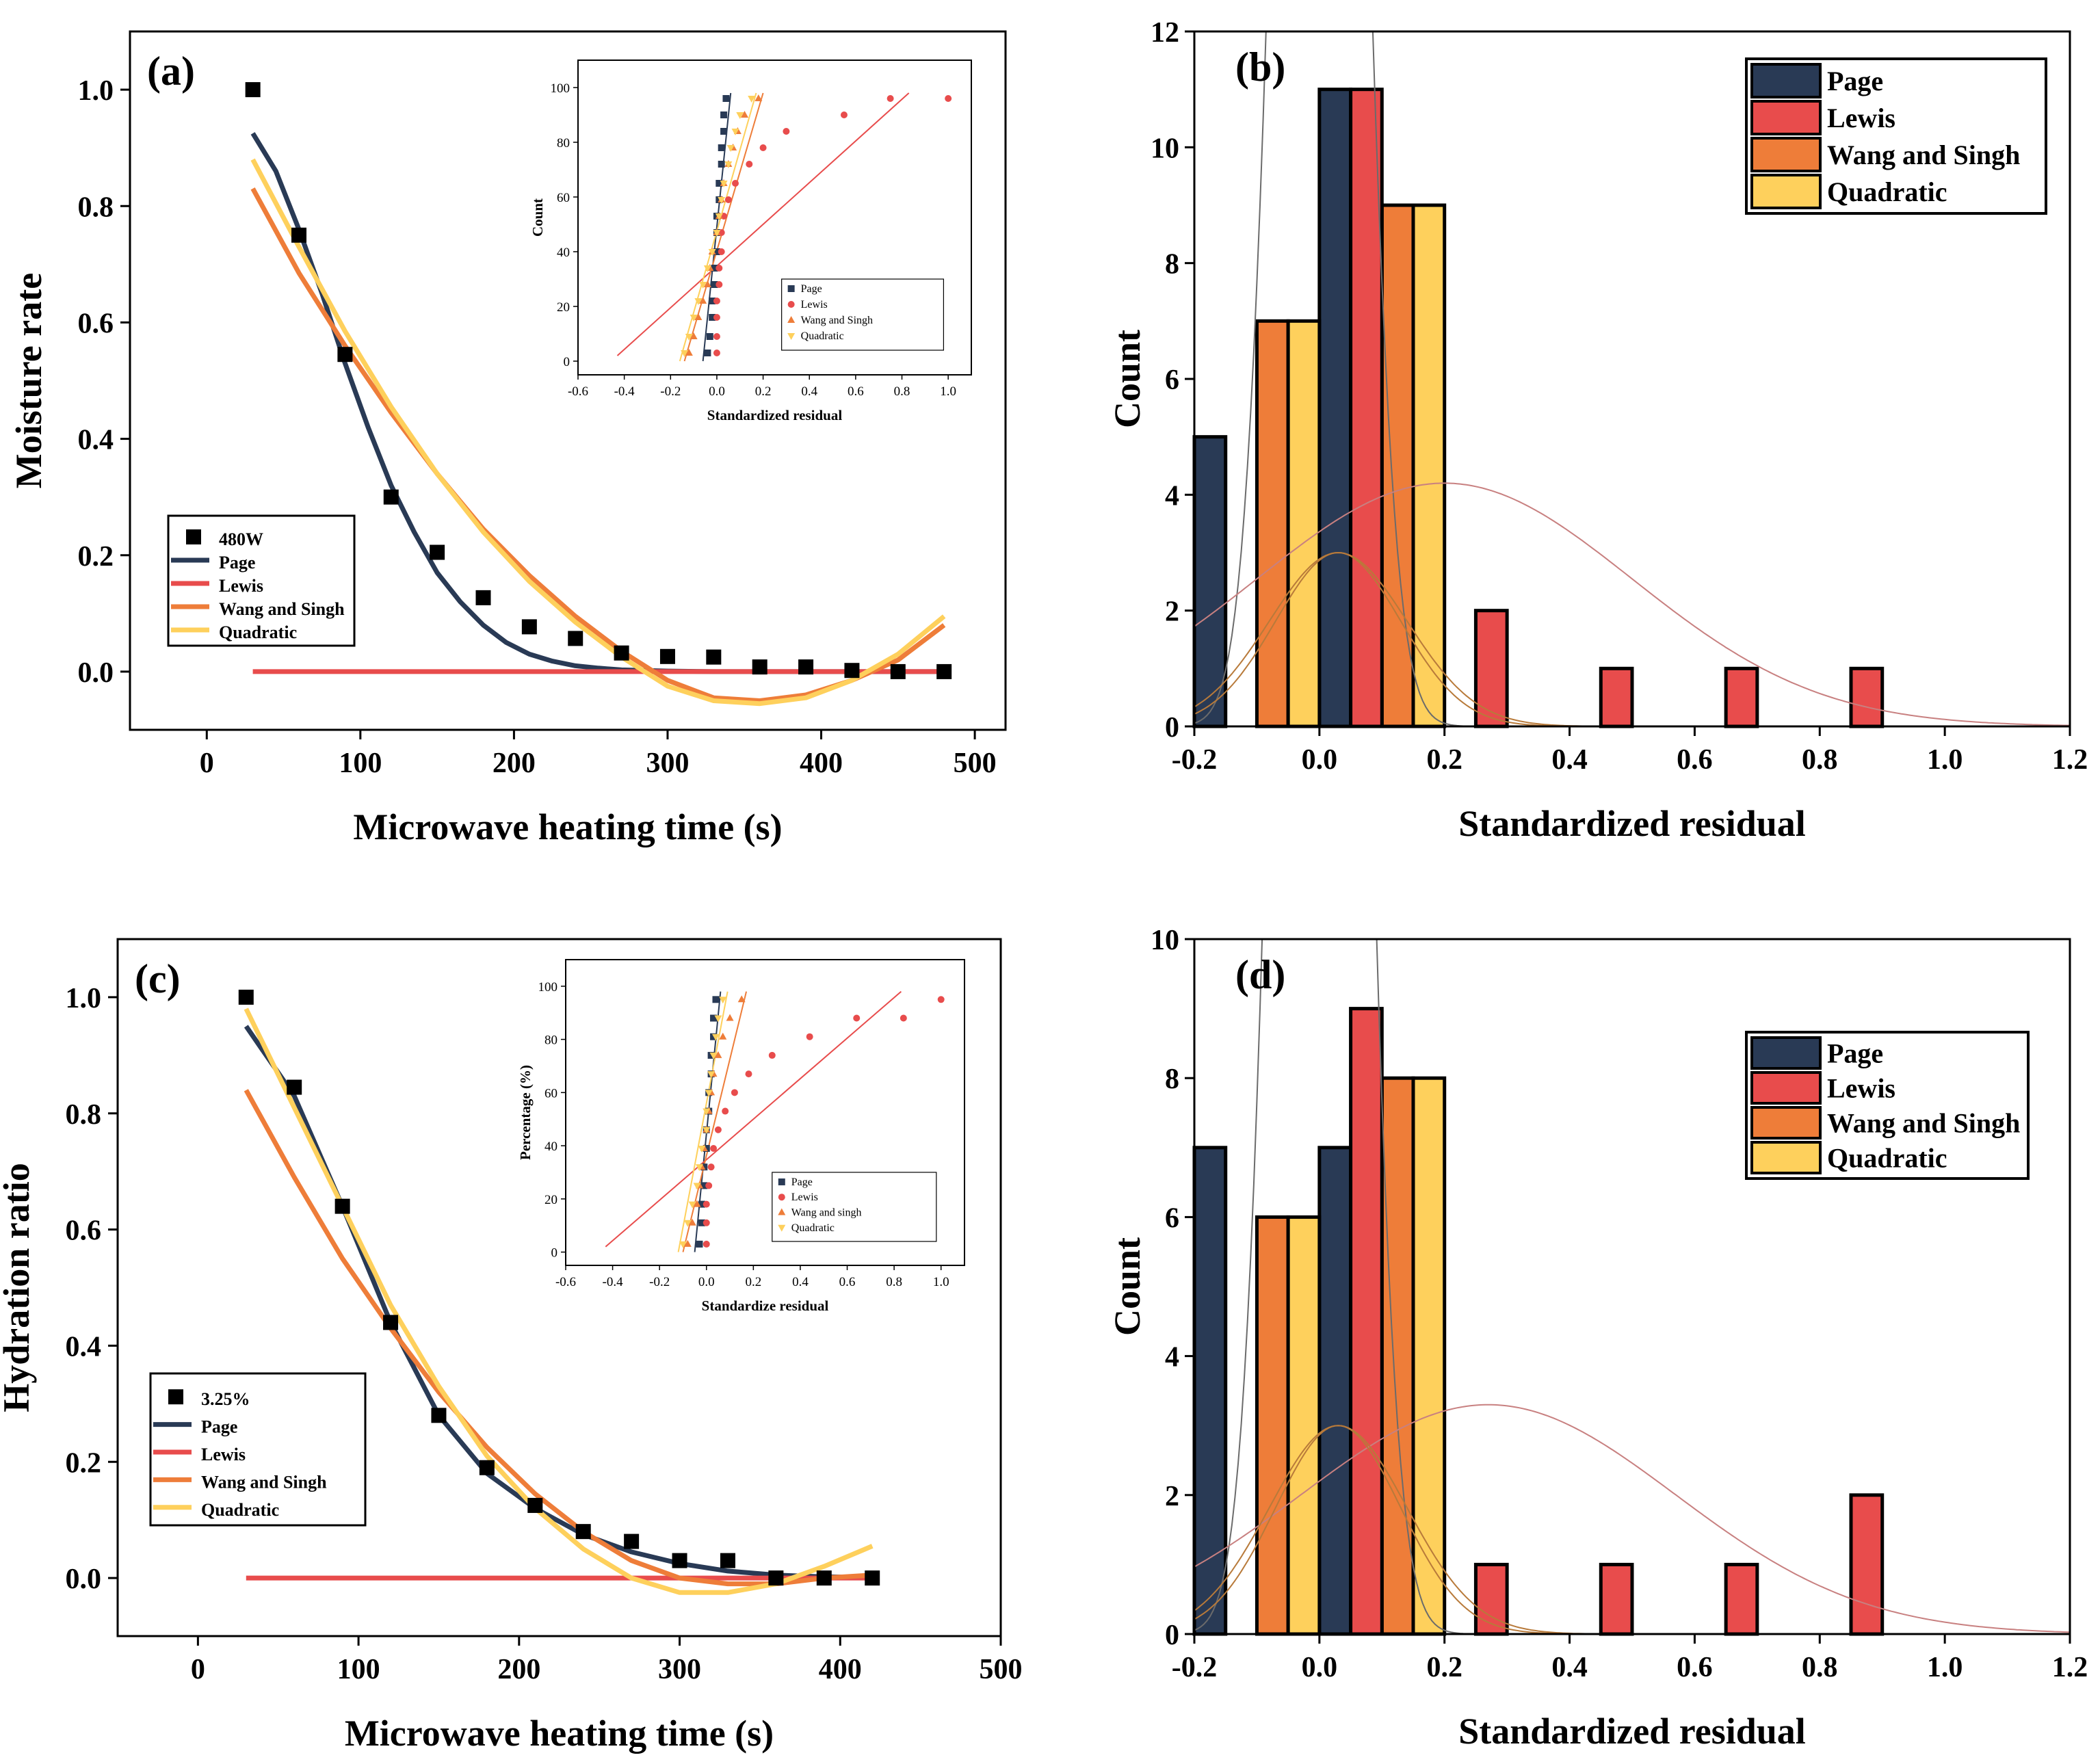 Image resolution: width=2100 pixels, height=1764 pixels. What do you see at coordinates (171, 71) in the screenshot?
I see `panel-label: (a)` at bounding box center [171, 71].